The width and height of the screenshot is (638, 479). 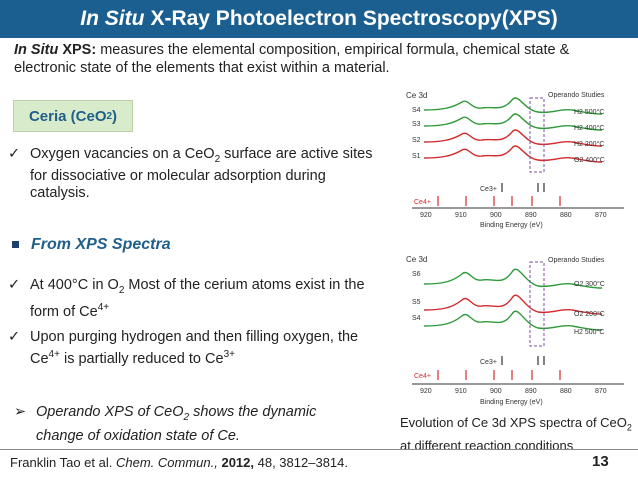 What do you see at coordinates (112, 18) in the screenshot?
I see `title-italic: In Situ` at bounding box center [112, 18].